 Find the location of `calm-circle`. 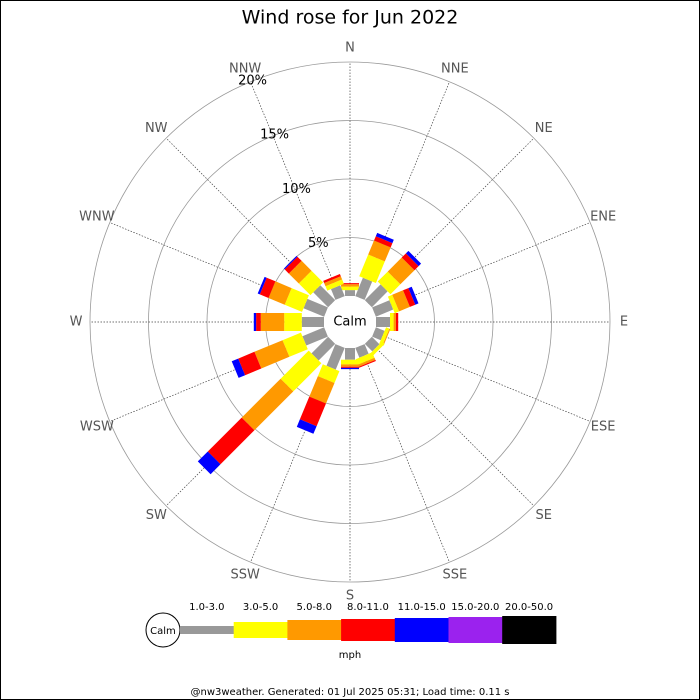

calm-circle is located at coordinates (350, 322).